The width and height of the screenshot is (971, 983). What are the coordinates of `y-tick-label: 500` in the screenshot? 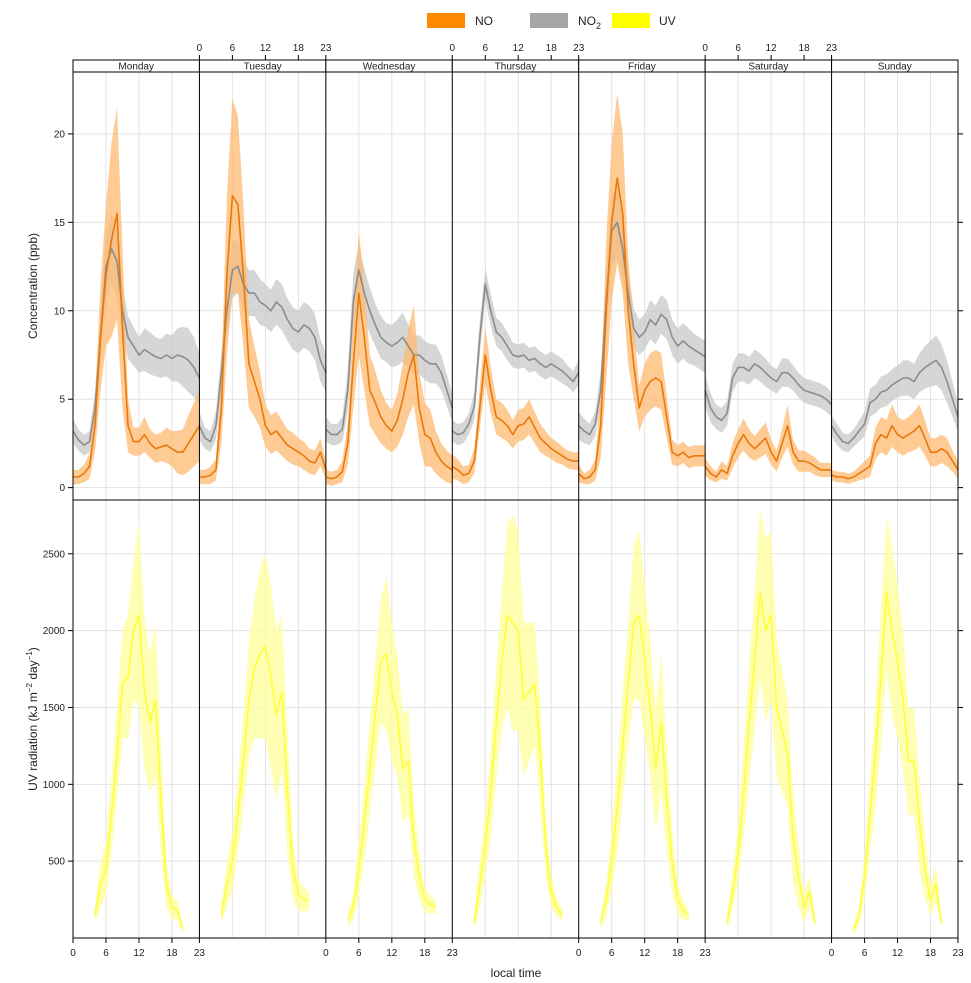 It's located at (56, 862).